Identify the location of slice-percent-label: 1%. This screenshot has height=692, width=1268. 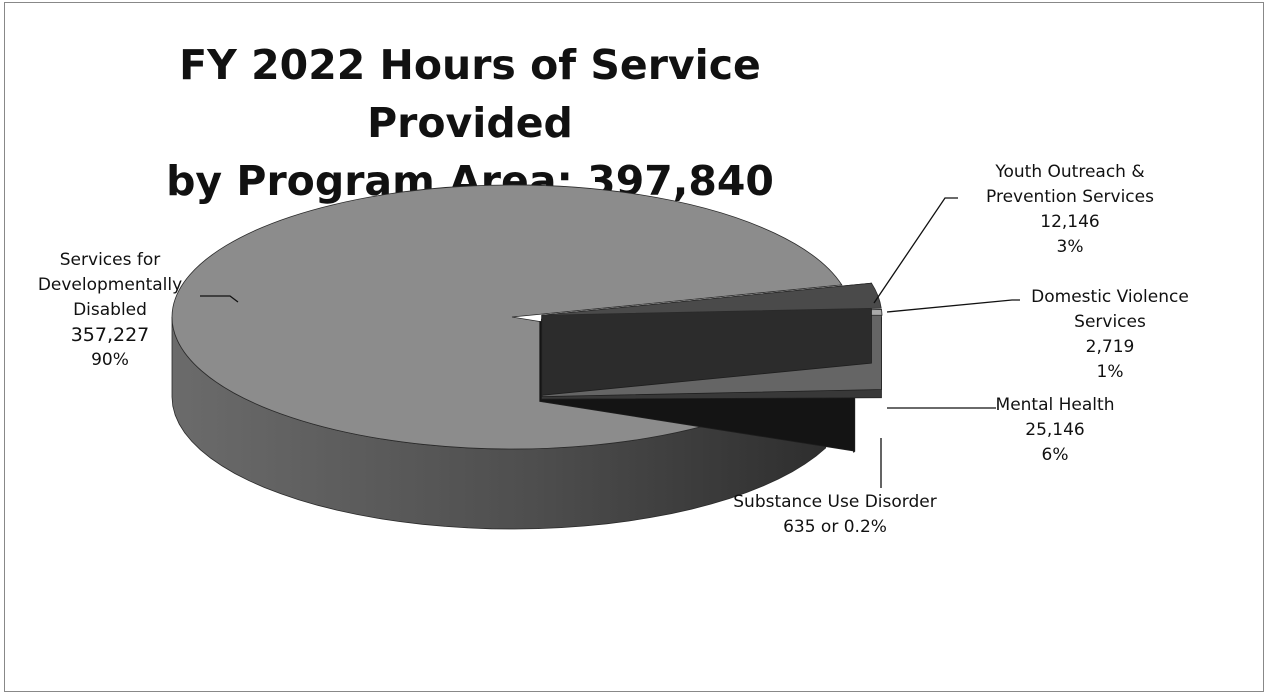
(1110, 372).